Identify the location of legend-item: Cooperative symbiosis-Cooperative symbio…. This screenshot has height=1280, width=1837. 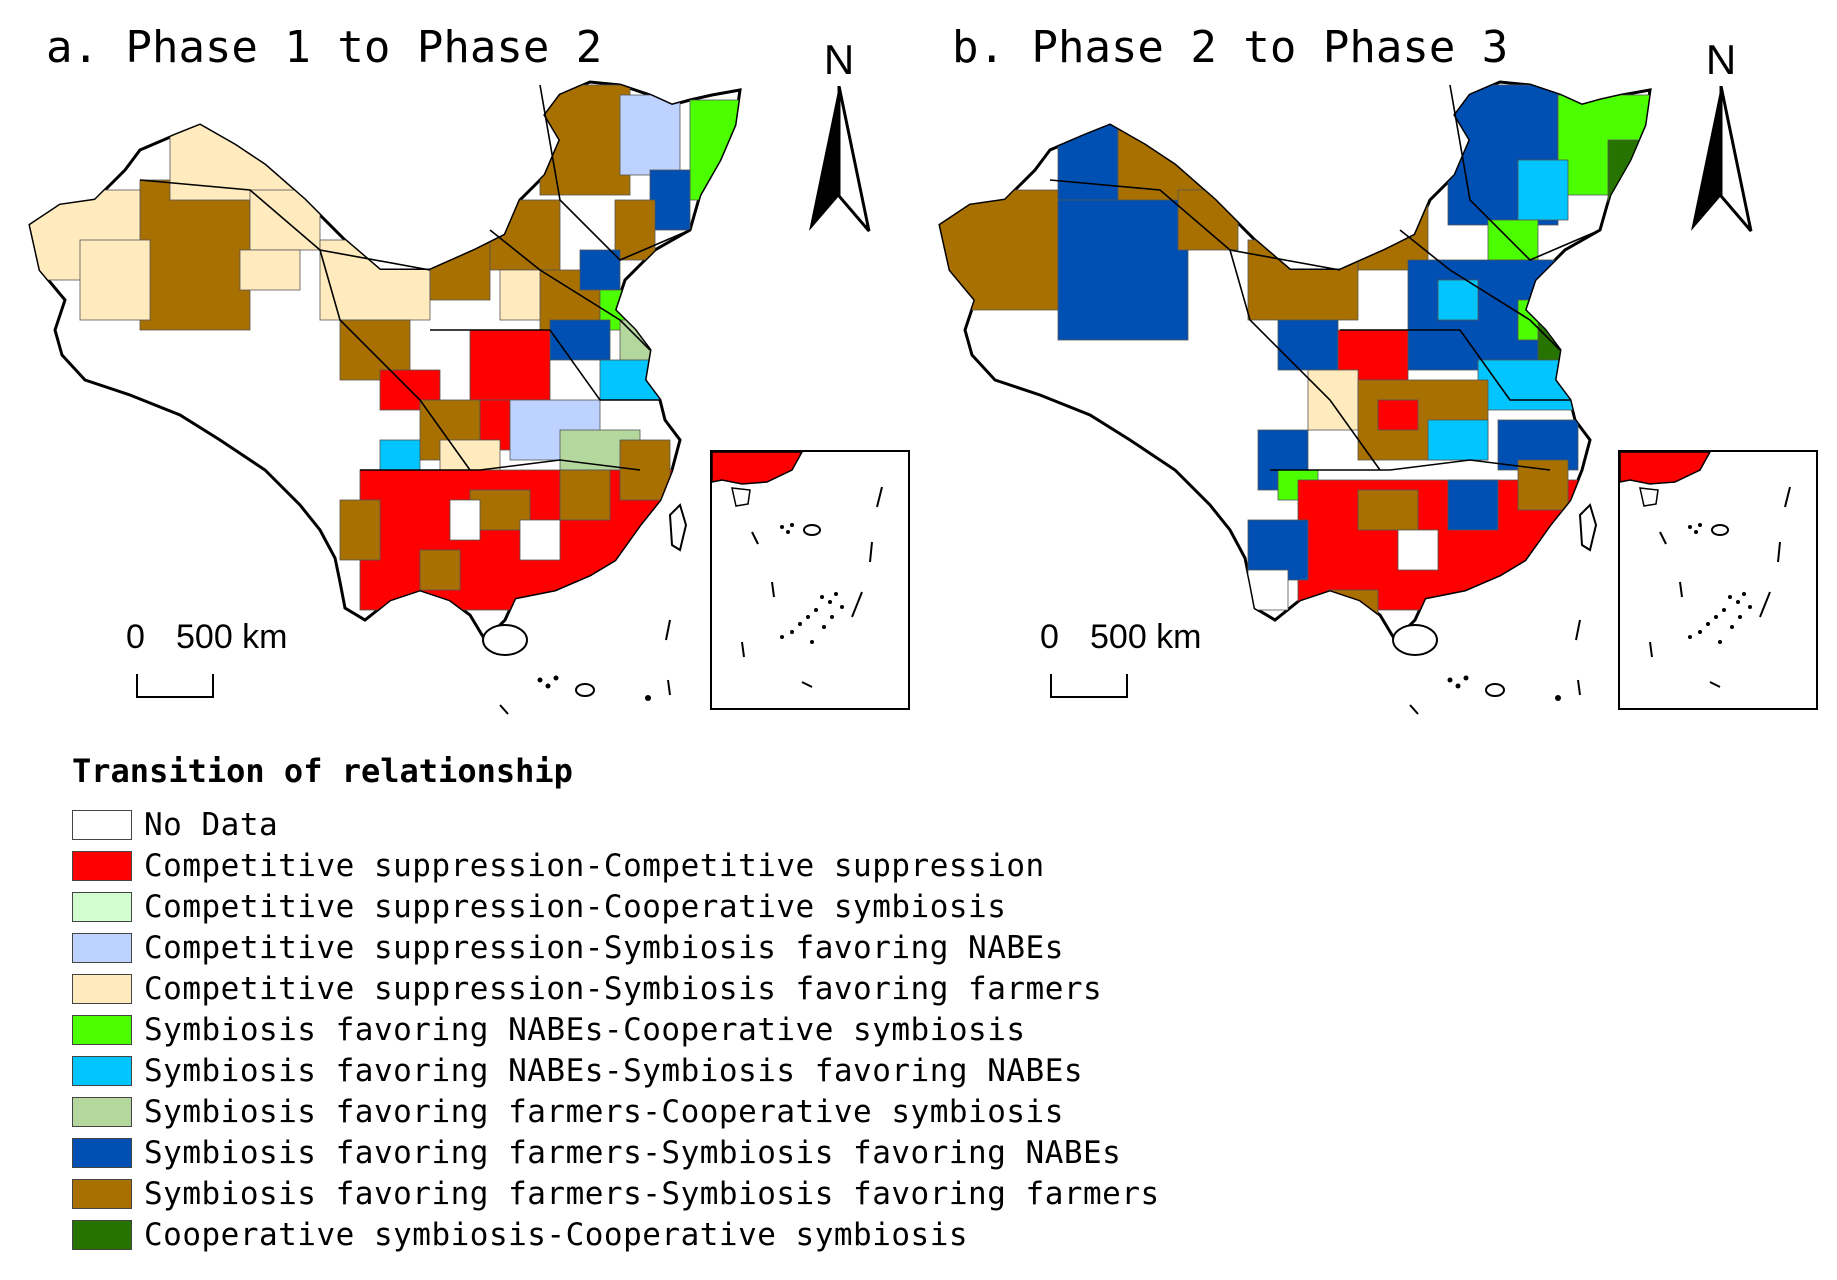
(616, 1234).